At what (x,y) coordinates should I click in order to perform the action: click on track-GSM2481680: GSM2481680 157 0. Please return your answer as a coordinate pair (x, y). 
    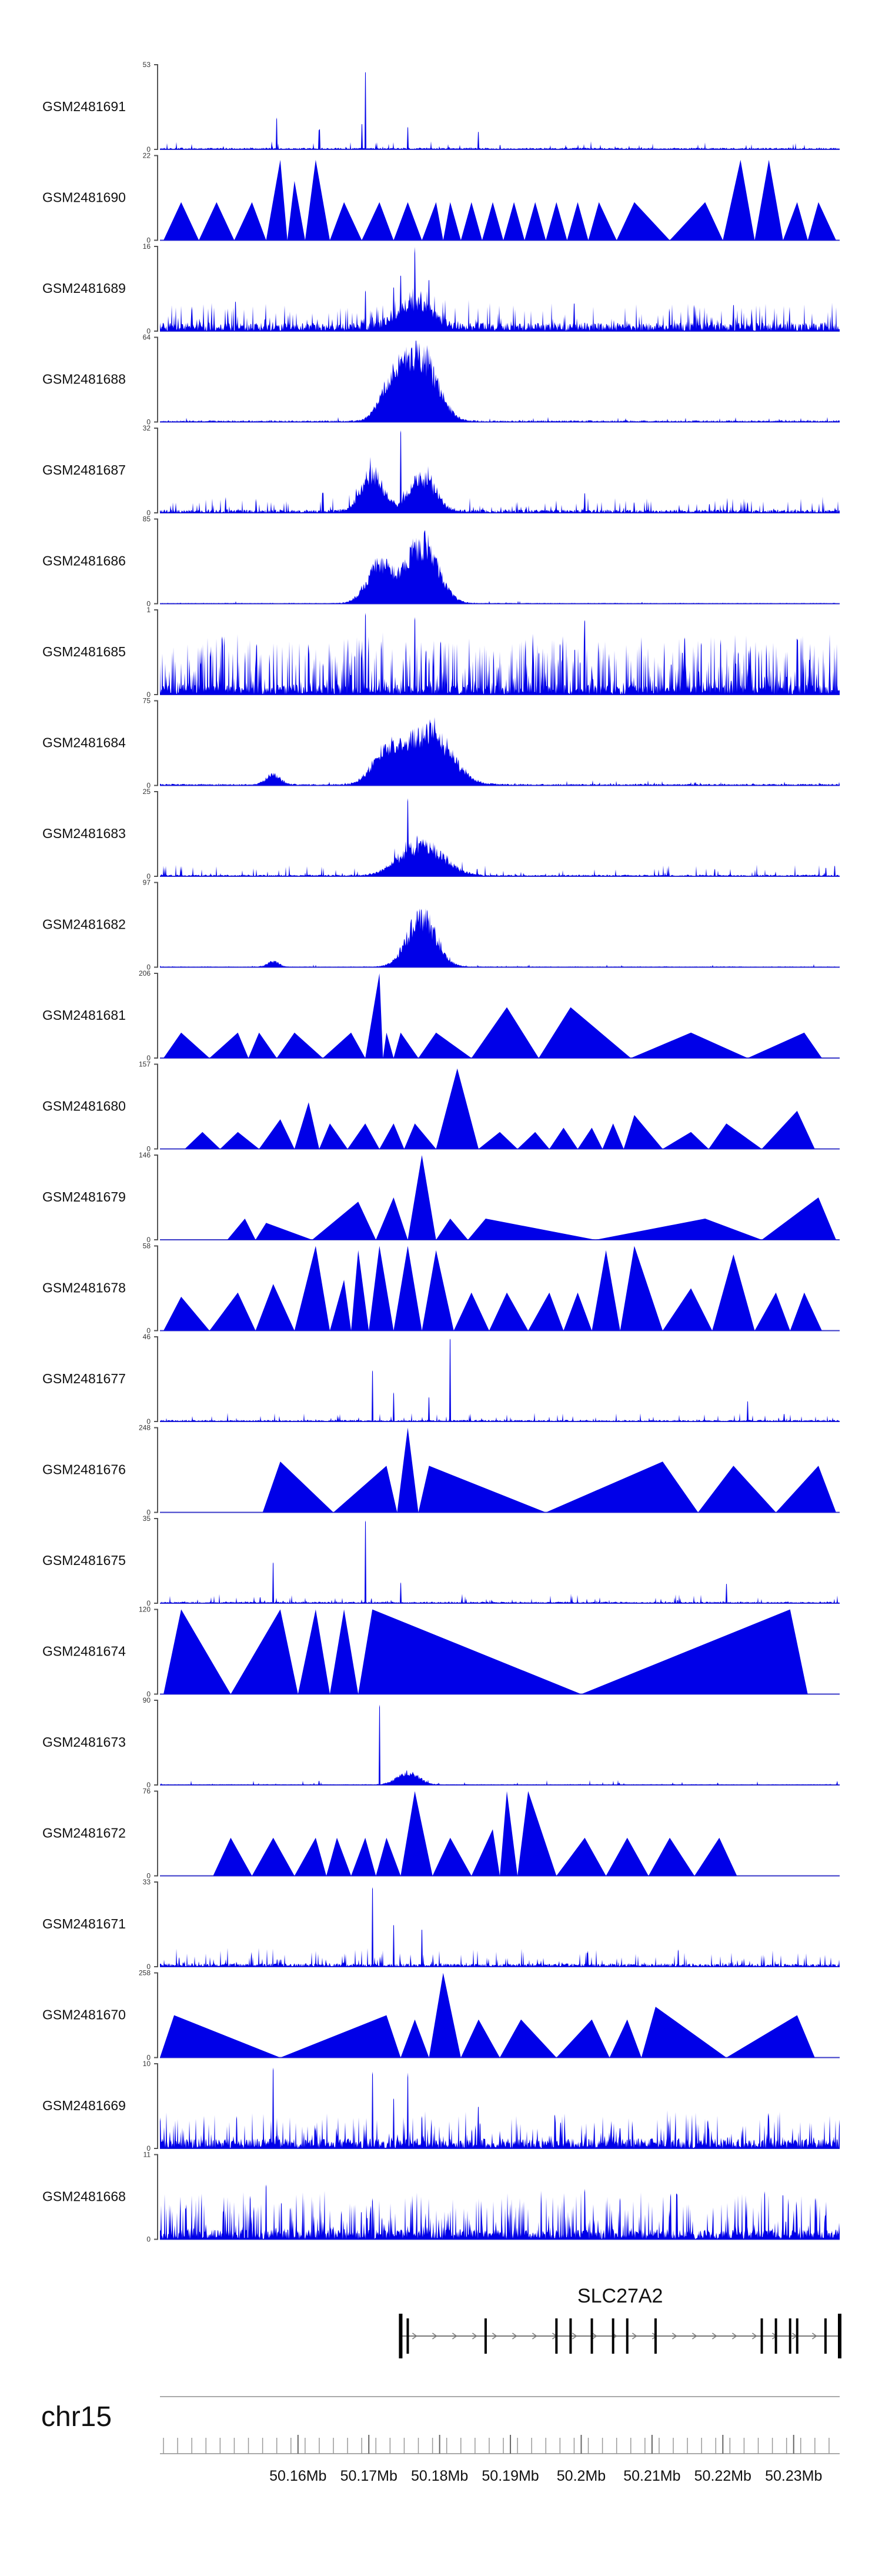
    Looking at the image, I should click on (441, 1106).